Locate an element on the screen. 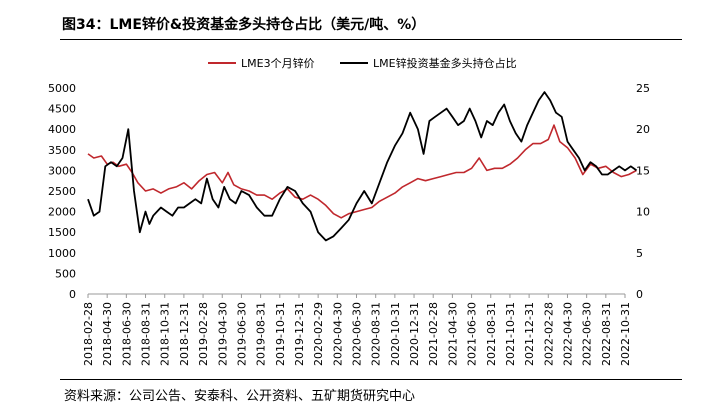 This screenshot has height=420, width=726. left-axis: 0 500 1000 1500 2000 2500 3000 3500 4000 4500 5000 is located at coordinates (62, 191).